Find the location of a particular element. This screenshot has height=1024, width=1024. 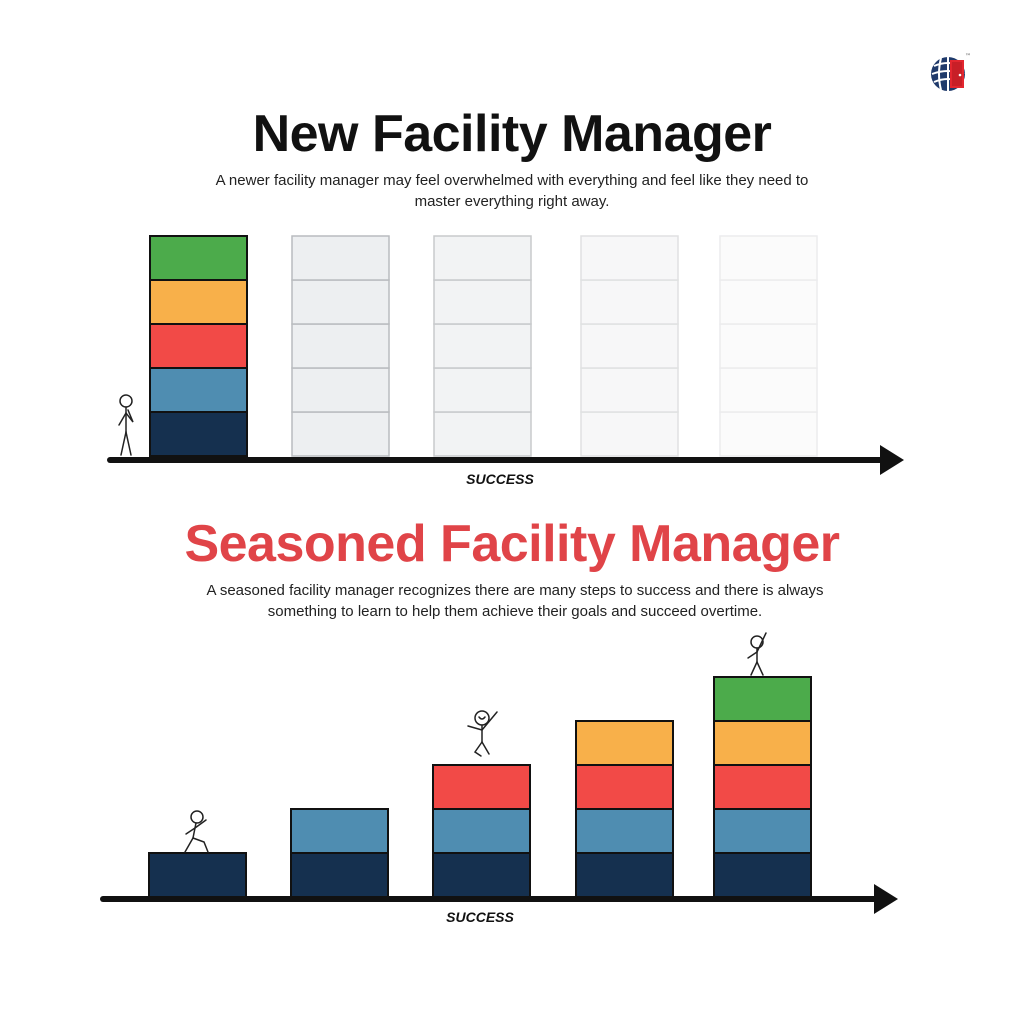

new-manager-title: New Facility Manager is located at coordinates (512, 134).